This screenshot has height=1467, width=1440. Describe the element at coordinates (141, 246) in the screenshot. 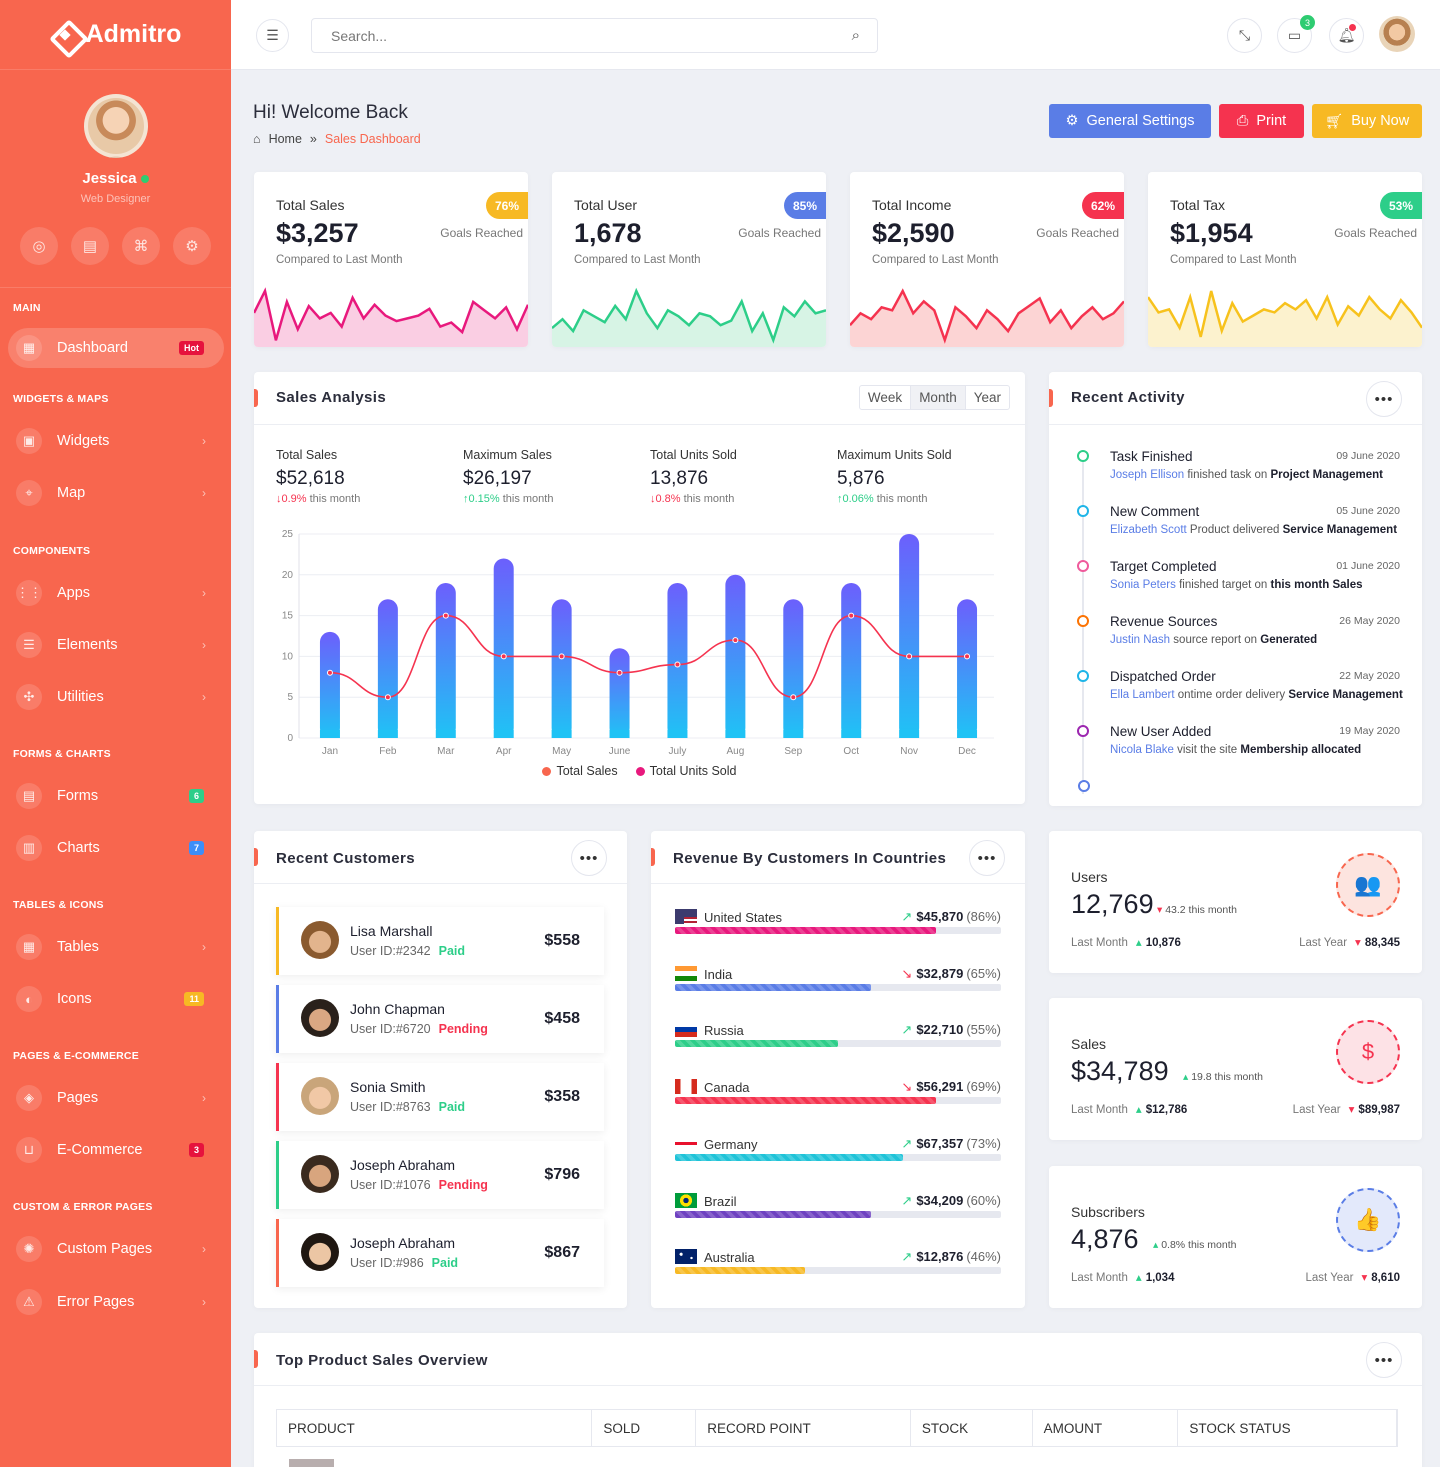

I see `share-nodes-icon: ⌘` at that location.